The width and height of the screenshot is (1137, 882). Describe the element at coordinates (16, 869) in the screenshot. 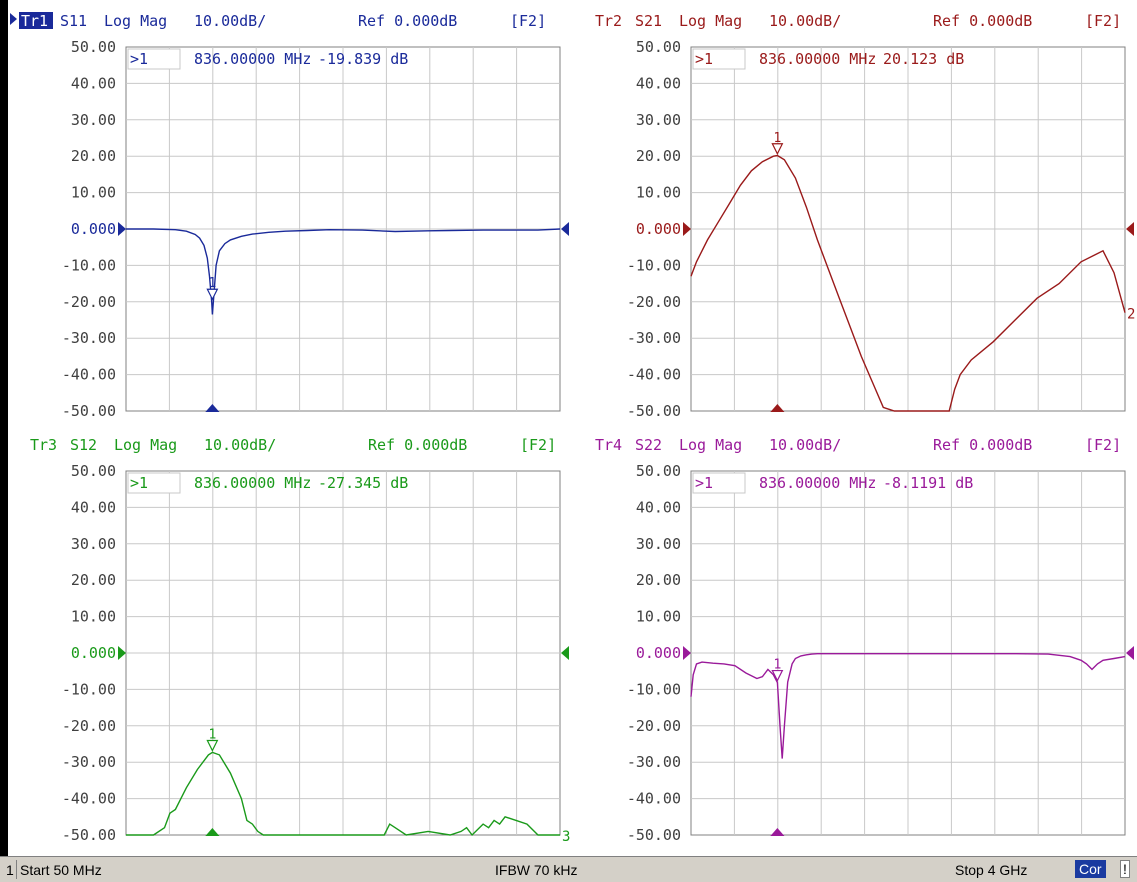

I see `status-separator` at that location.